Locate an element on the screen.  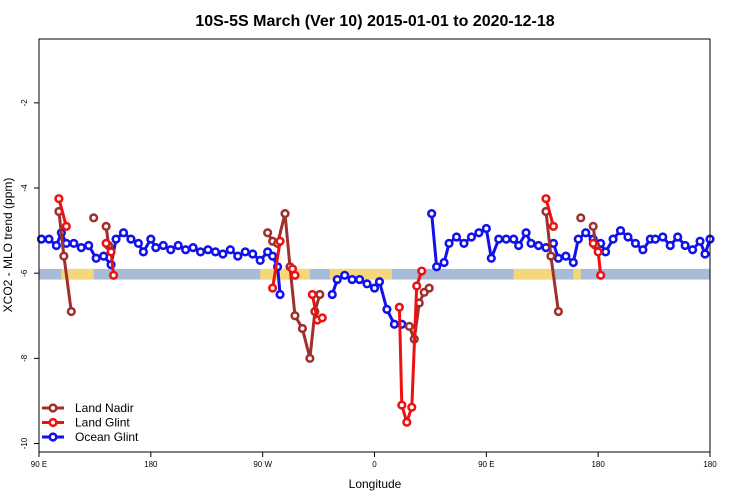
y-axis-label: XCO2 - MLO trend (ppm) is located at coordinates (8, 245).